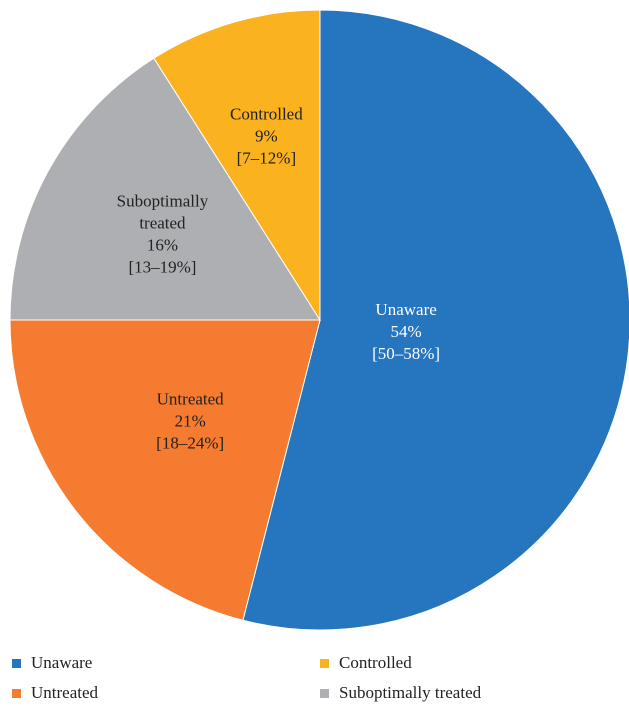 Image resolution: width=629 pixels, height=707 pixels. What do you see at coordinates (190, 421) in the screenshot?
I see `slice-label-untreated: Untreated 21% [18–24%]` at bounding box center [190, 421].